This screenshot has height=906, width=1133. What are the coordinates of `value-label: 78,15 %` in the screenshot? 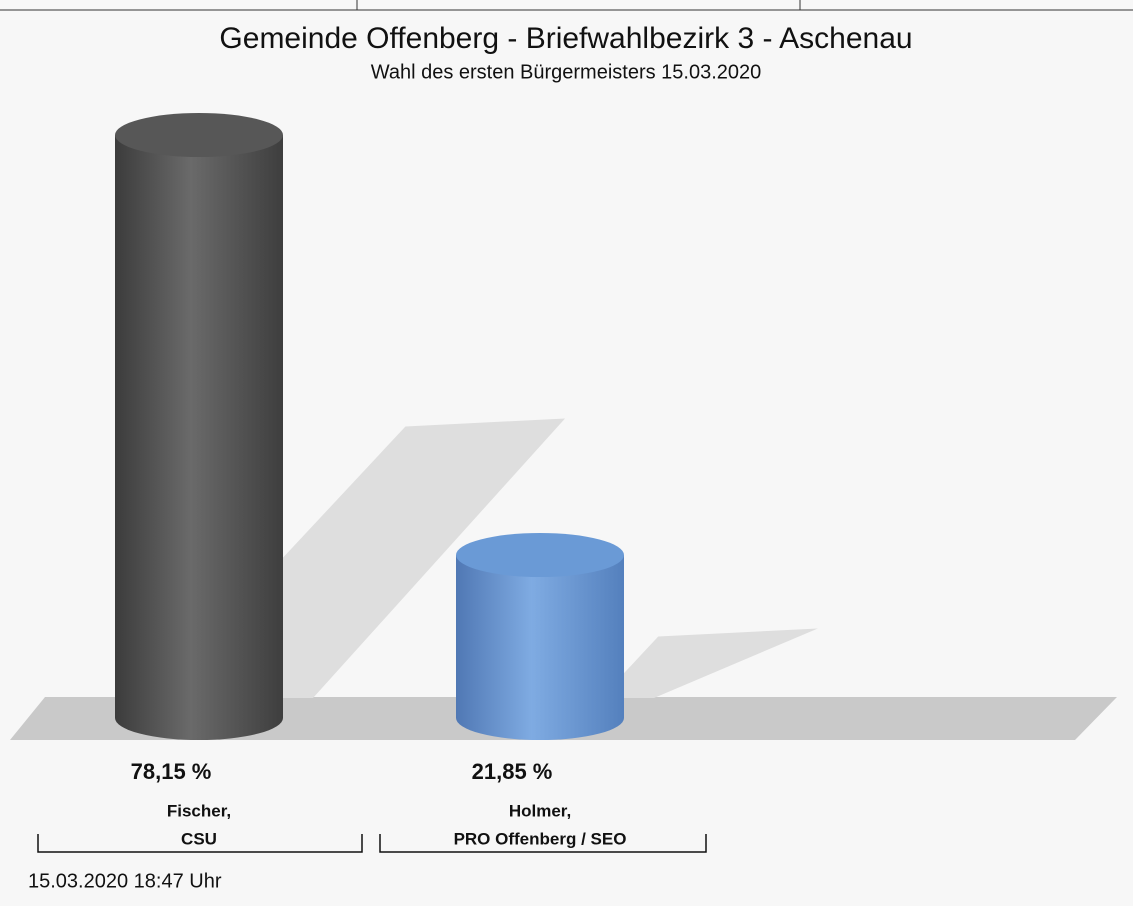 It's located at (171, 771).